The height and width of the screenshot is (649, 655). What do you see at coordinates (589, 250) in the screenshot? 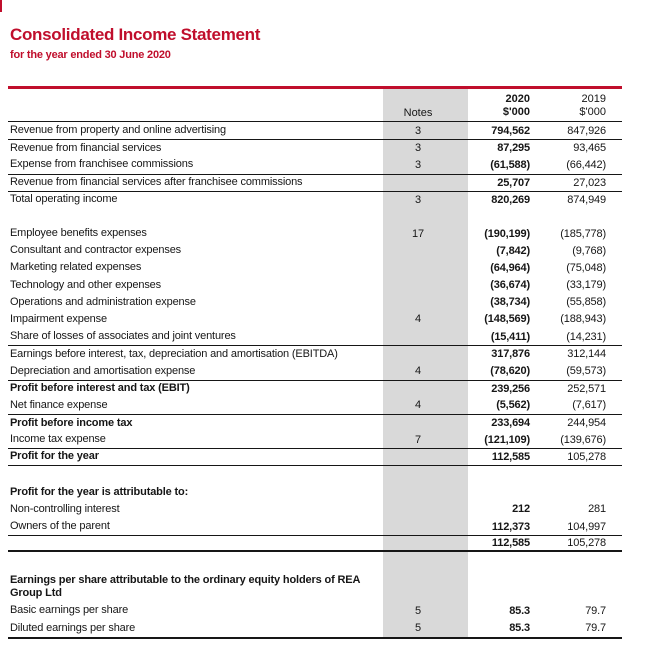
I see `row-value-2019: (9,768)` at bounding box center [589, 250].